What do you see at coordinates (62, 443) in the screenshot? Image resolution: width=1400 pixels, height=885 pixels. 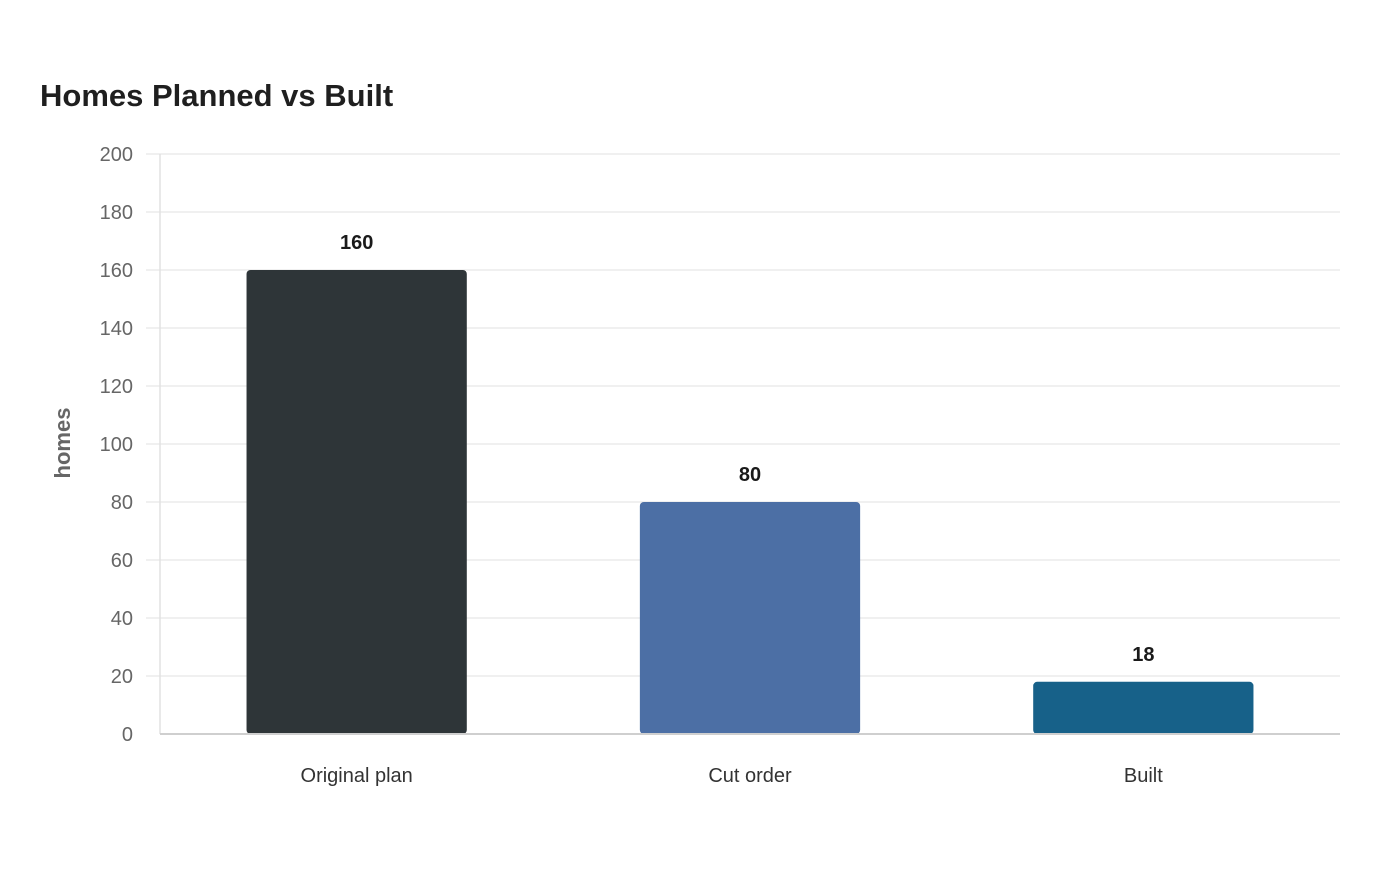 I see `y-axis-label: homes` at bounding box center [62, 443].